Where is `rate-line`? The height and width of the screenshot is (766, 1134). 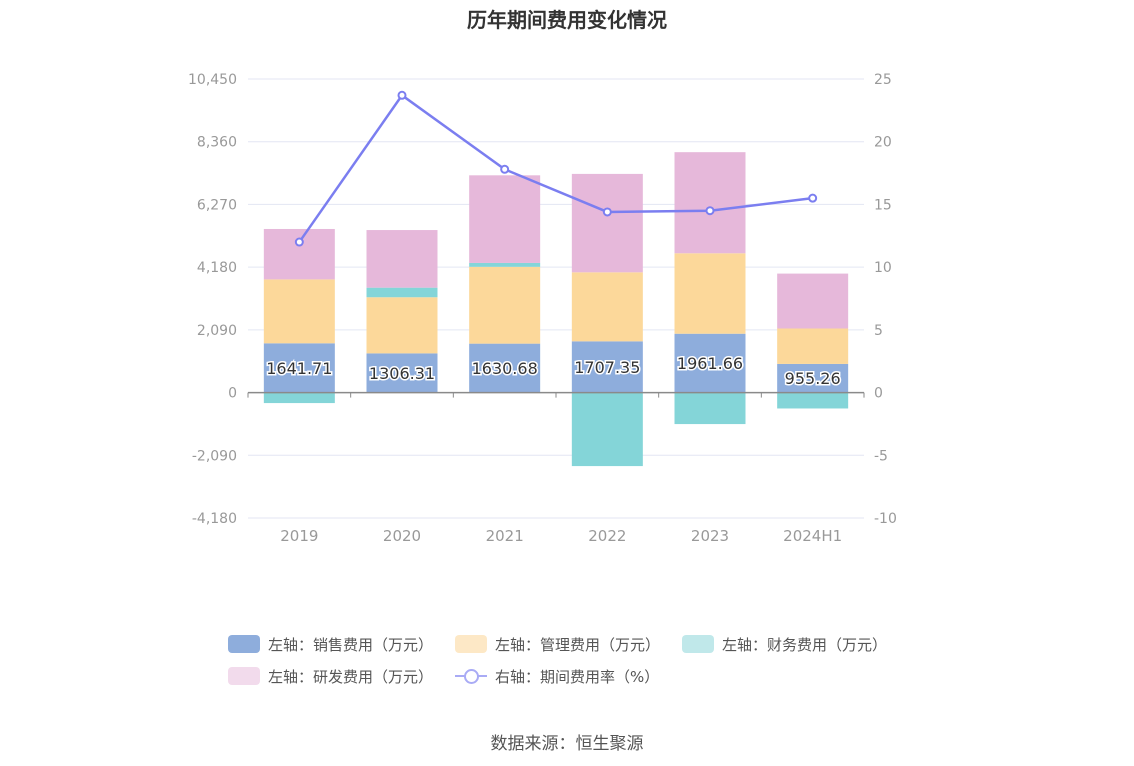
rate-line is located at coordinates (555, 168).